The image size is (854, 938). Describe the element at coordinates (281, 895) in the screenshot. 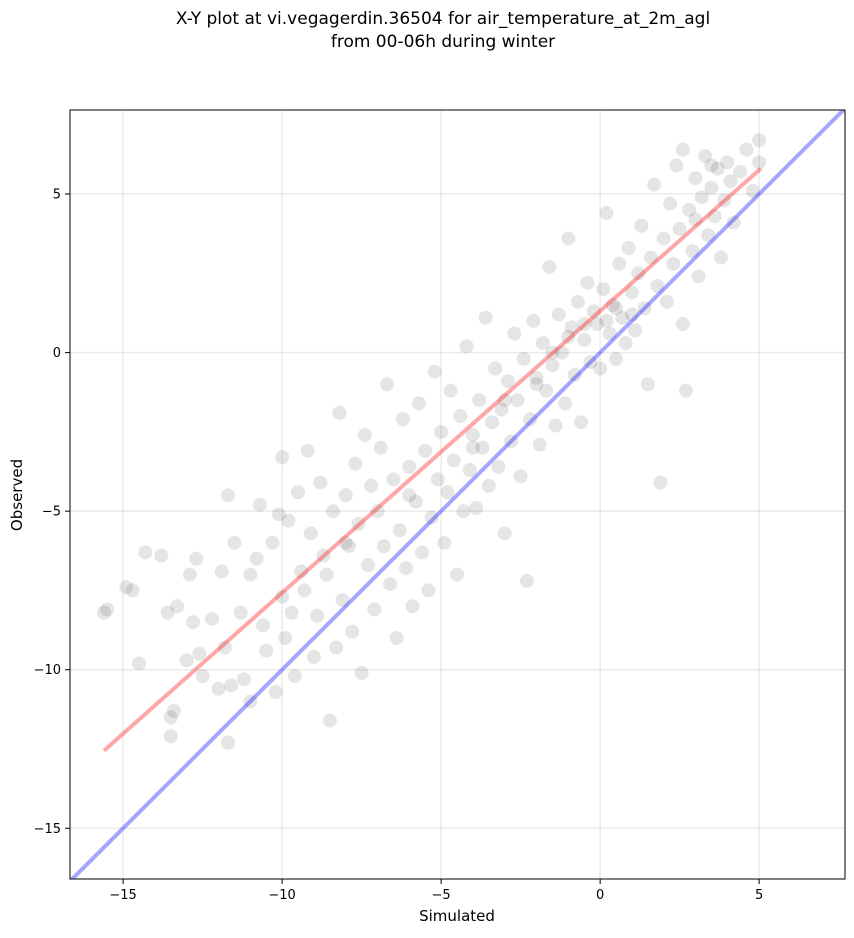

I see `x-tick-label: −10` at that location.